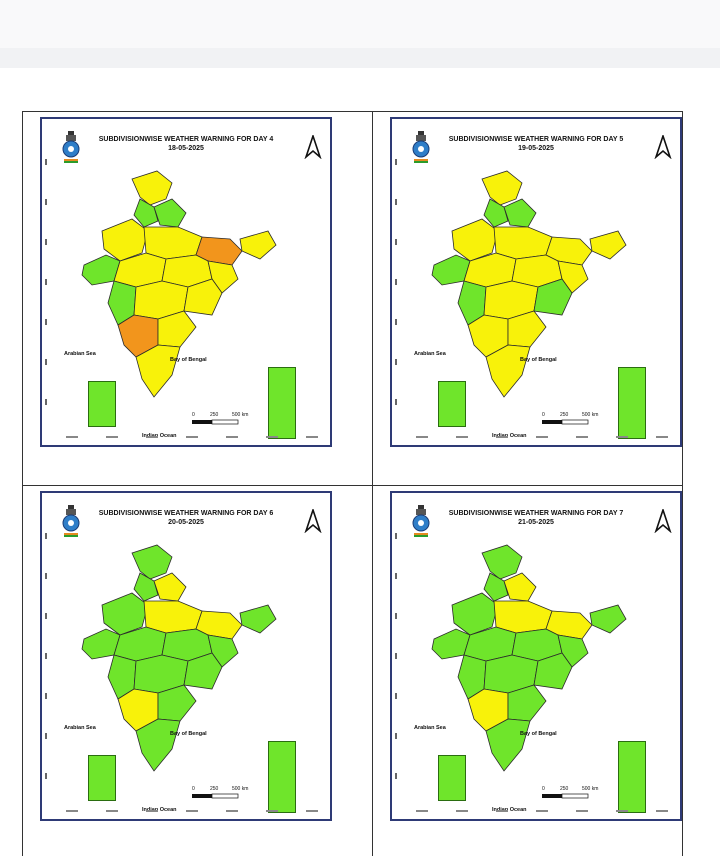  Describe the element at coordinates (360, 24) in the screenshot. I see `browser-top-bar` at that location.